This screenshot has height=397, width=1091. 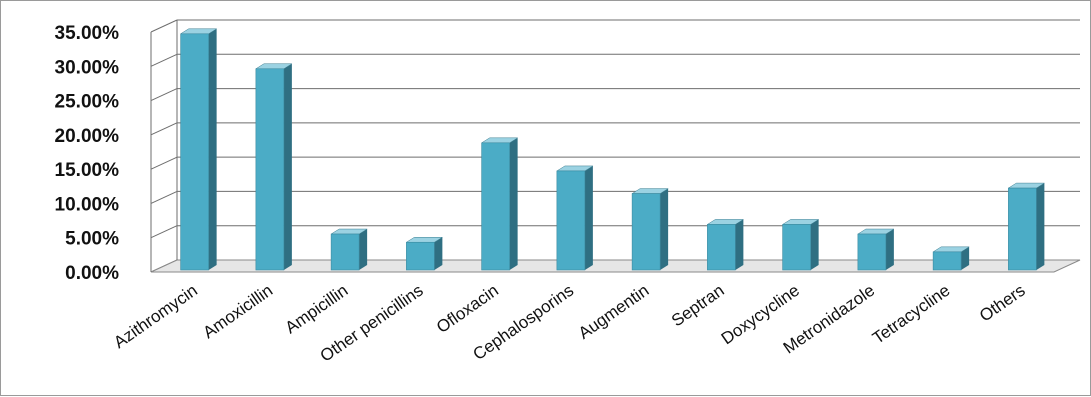 What do you see at coordinates (317, 309) in the screenshot?
I see `x-tick-label: Ampicillin` at bounding box center [317, 309].